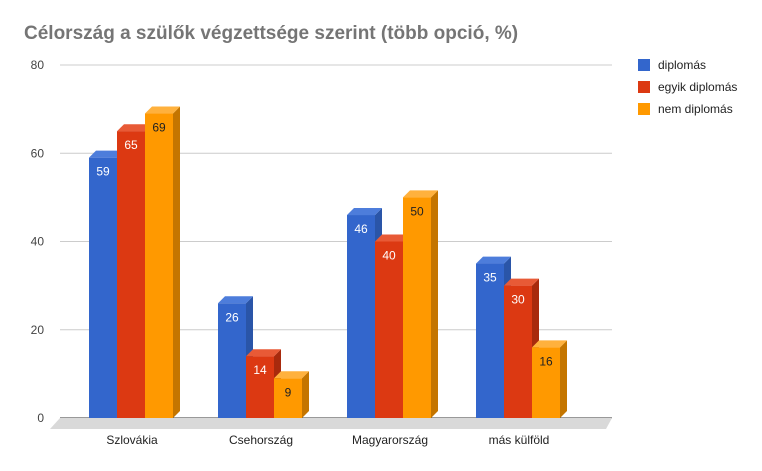  Describe the element at coordinates (519, 440) in the screenshot. I see `x-tick-label: más külföld` at that location.